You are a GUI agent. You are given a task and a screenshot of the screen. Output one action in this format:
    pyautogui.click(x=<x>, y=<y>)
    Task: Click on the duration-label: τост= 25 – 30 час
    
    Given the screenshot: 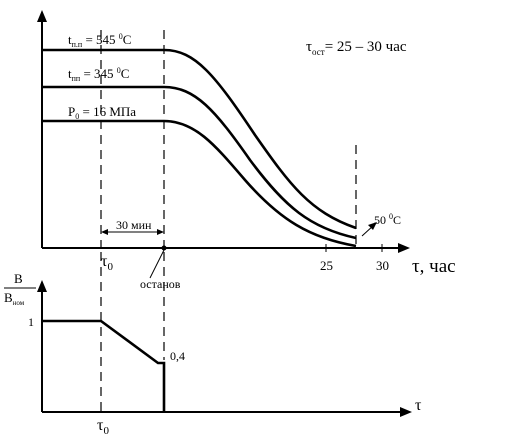 What is the action you would take?
    pyautogui.click(x=356, y=48)
    